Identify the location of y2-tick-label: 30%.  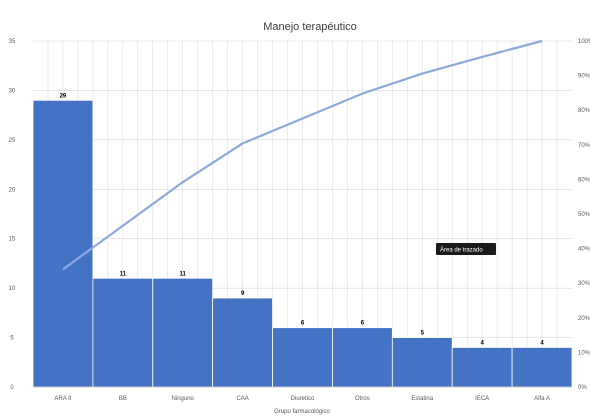
(584, 284).